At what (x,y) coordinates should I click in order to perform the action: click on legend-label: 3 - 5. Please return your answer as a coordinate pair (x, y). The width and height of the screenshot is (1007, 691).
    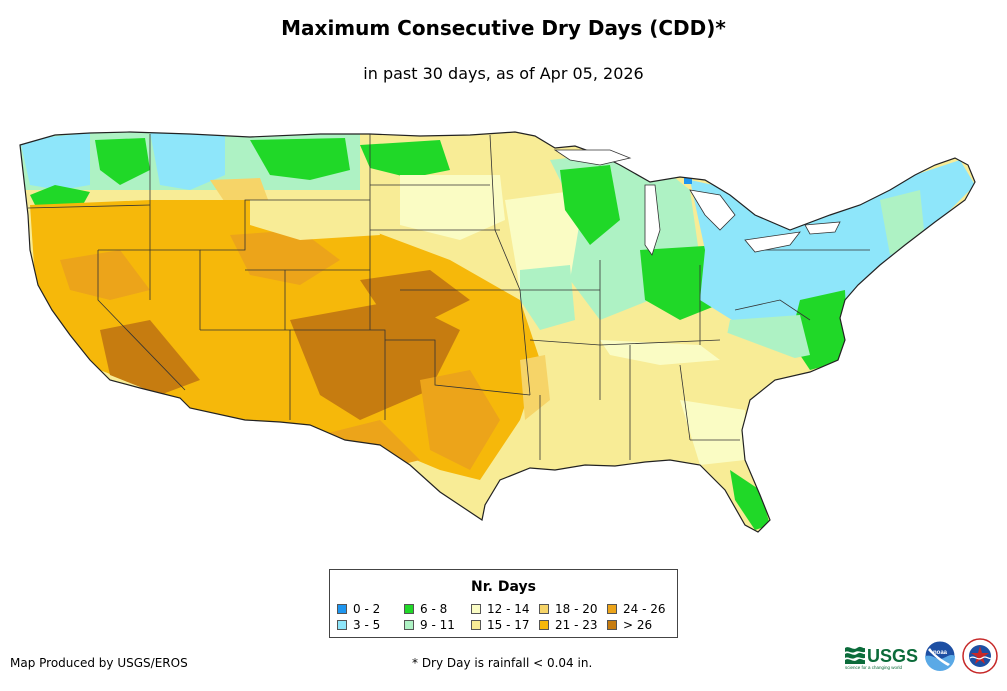
    Looking at the image, I should click on (367, 625).